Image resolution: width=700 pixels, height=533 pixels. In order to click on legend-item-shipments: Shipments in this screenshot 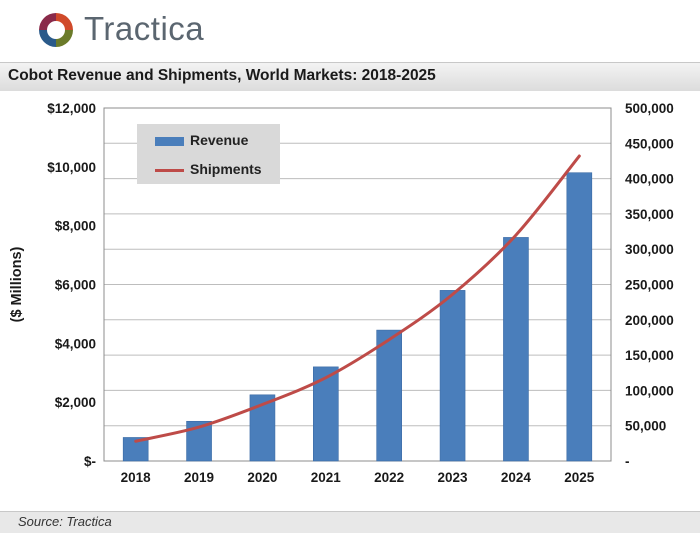, I will do `click(208, 169)`.